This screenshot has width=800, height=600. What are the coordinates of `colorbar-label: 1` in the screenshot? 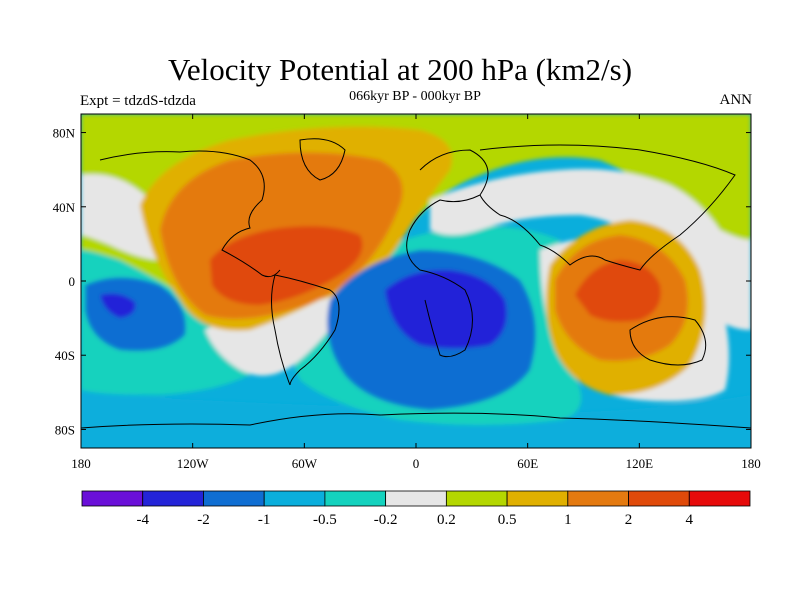 It's located at (568, 520).